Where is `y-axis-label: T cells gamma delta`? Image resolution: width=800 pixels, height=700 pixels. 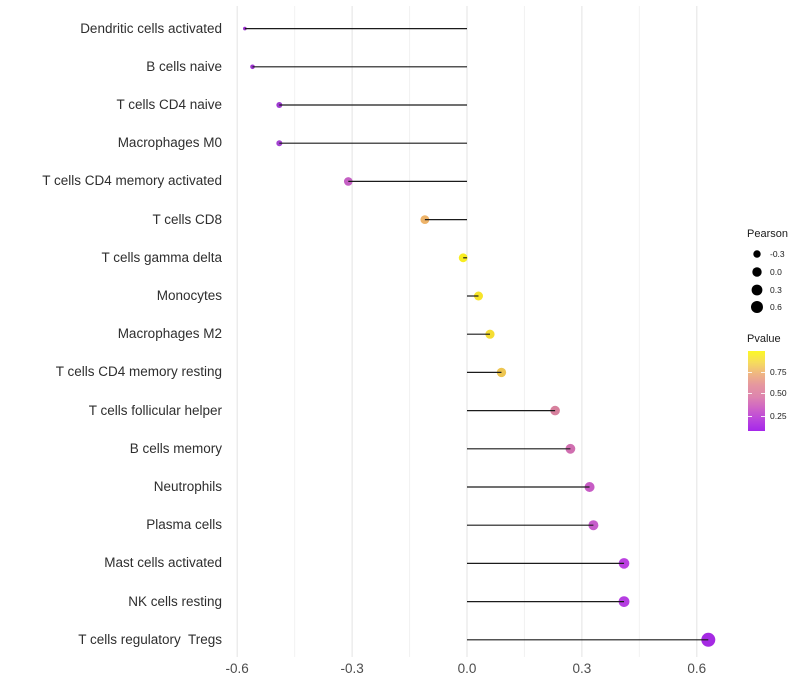
y-axis-label: T cells gamma delta is located at coordinates (161, 257).